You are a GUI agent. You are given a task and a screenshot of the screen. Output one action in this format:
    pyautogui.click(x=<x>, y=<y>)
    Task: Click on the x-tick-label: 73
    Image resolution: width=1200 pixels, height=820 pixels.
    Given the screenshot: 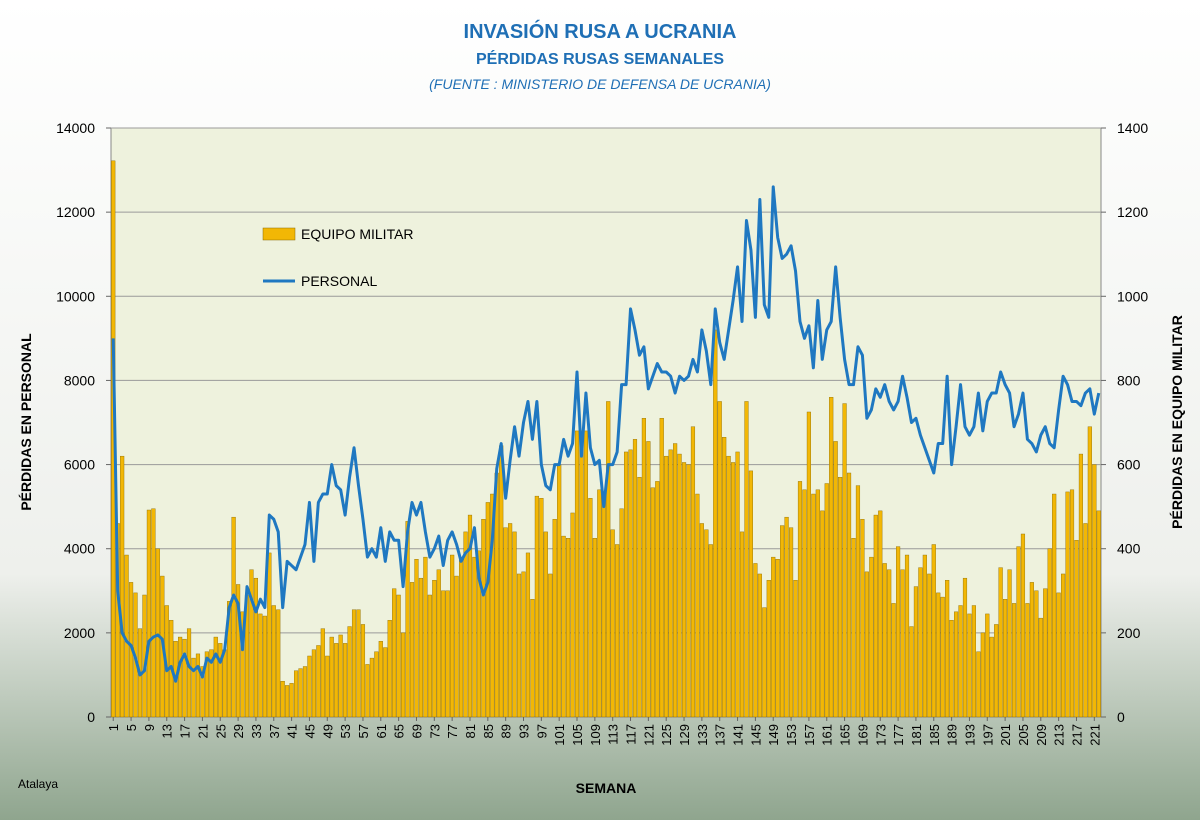 What is the action you would take?
    pyautogui.click(x=434, y=731)
    